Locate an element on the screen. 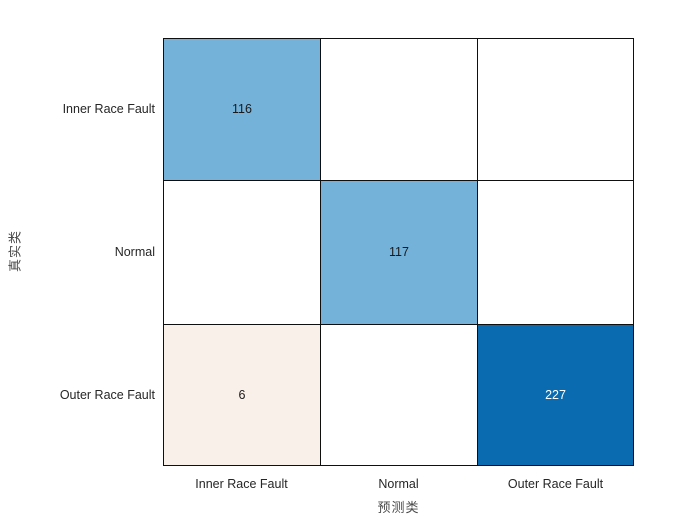  matrix-cell-r1c1: 117 is located at coordinates (399, 253).